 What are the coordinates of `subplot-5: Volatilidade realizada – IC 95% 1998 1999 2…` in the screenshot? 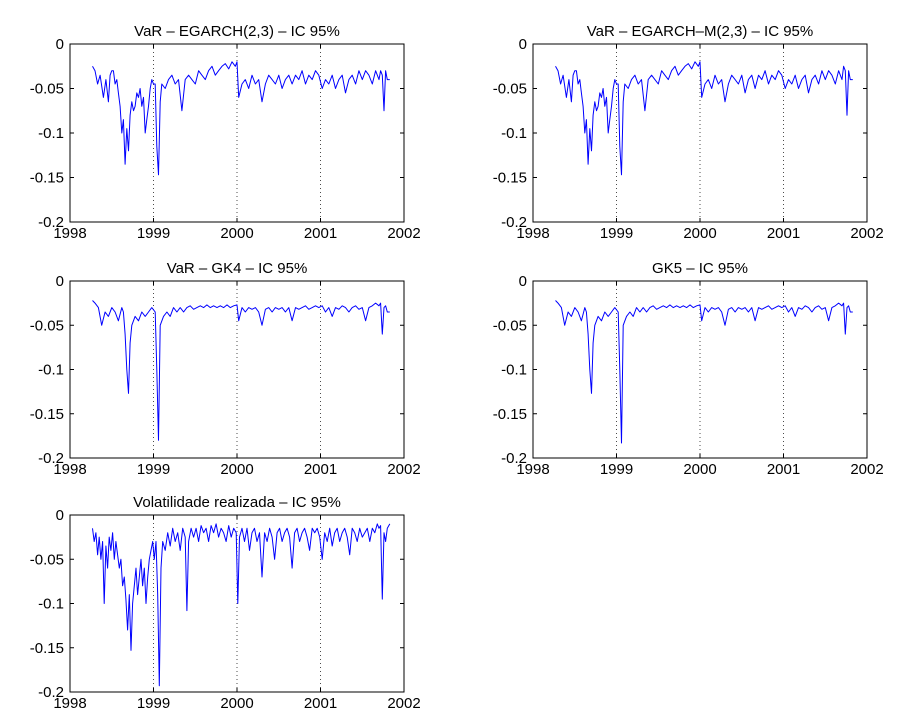 It's located at (225, 603).